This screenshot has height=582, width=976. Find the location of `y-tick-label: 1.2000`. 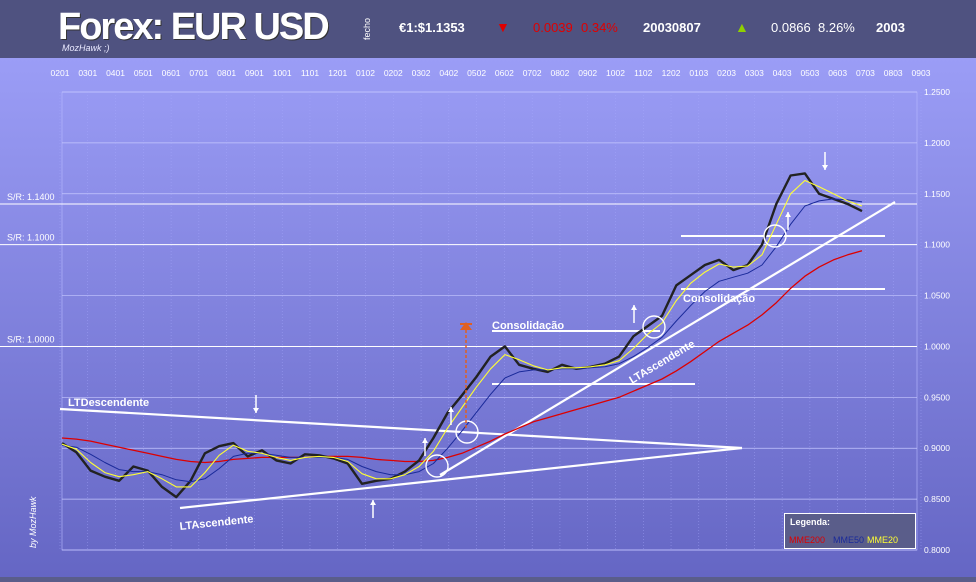

y-tick-label: 1.2000 is located at coordinates (937, 143).